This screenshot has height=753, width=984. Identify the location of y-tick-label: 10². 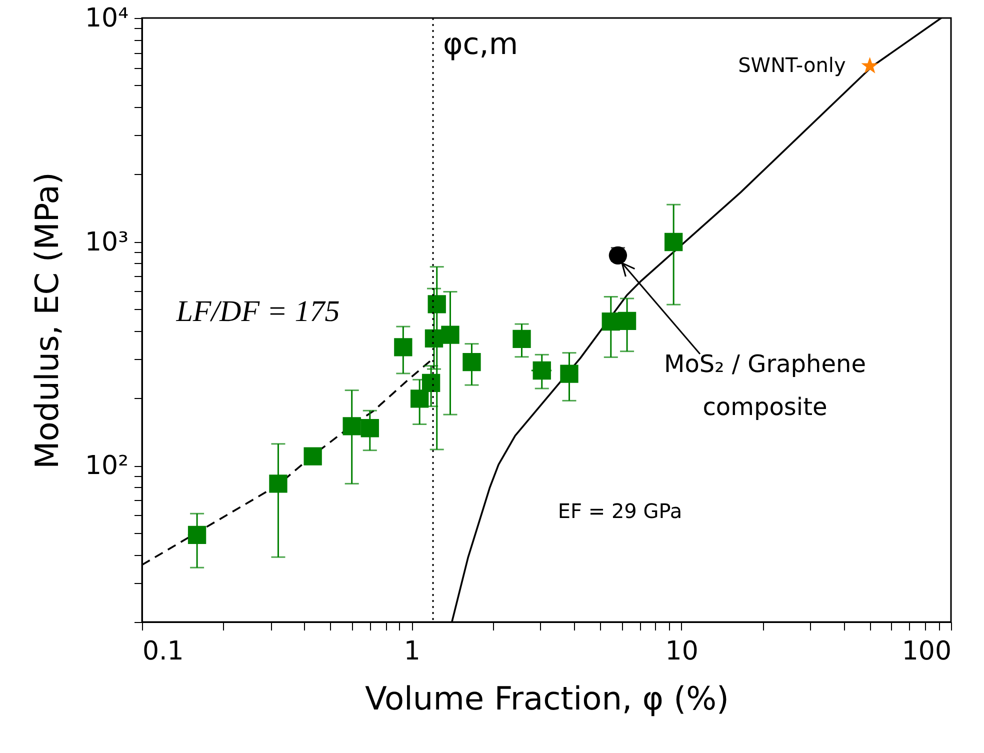
(106, 466).